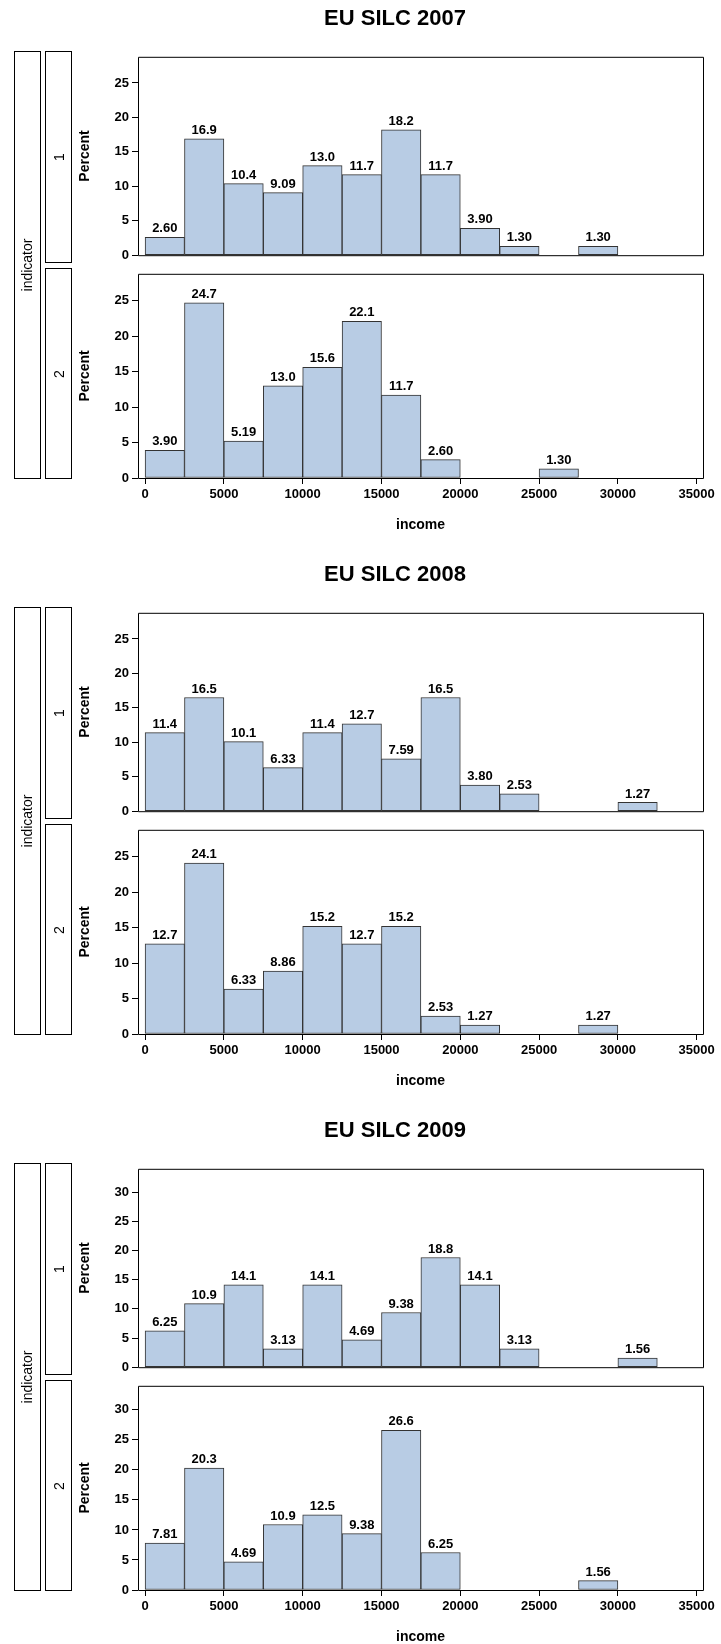 This screenshot has height=1644, width=721. Describe the element at coordinates (519, 784) in the screenshot. I see `data-label: 2.53` at that location.